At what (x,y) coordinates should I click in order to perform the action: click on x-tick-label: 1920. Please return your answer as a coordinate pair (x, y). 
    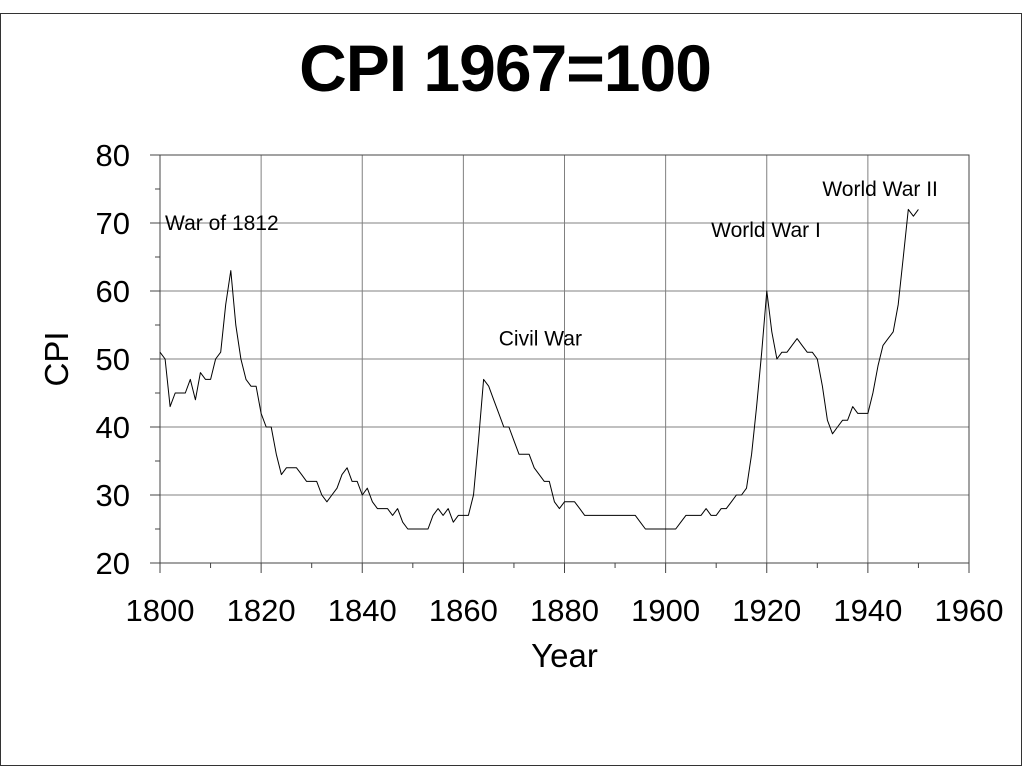
    Looking at the image, I should click on (766, 610).